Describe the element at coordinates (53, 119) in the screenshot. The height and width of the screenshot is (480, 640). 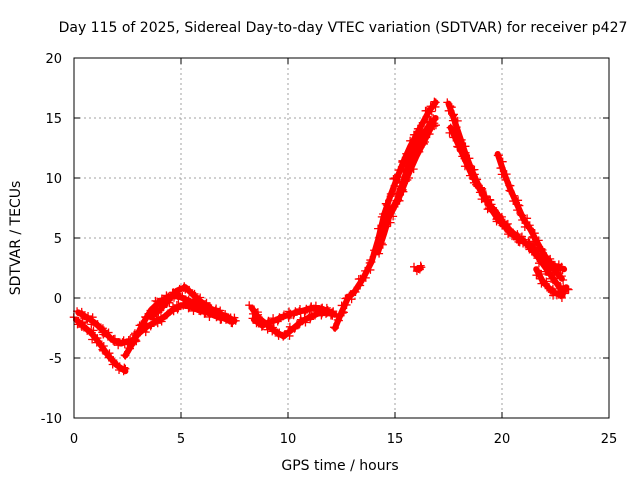
I see `y-tick-label: 15` at that location.